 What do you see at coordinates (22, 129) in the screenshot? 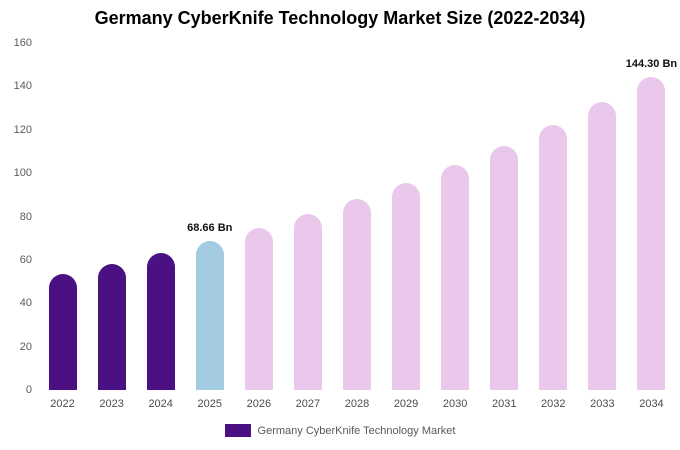
I see `y-axis-tick-label: 120` at bounding box center [22, 129].